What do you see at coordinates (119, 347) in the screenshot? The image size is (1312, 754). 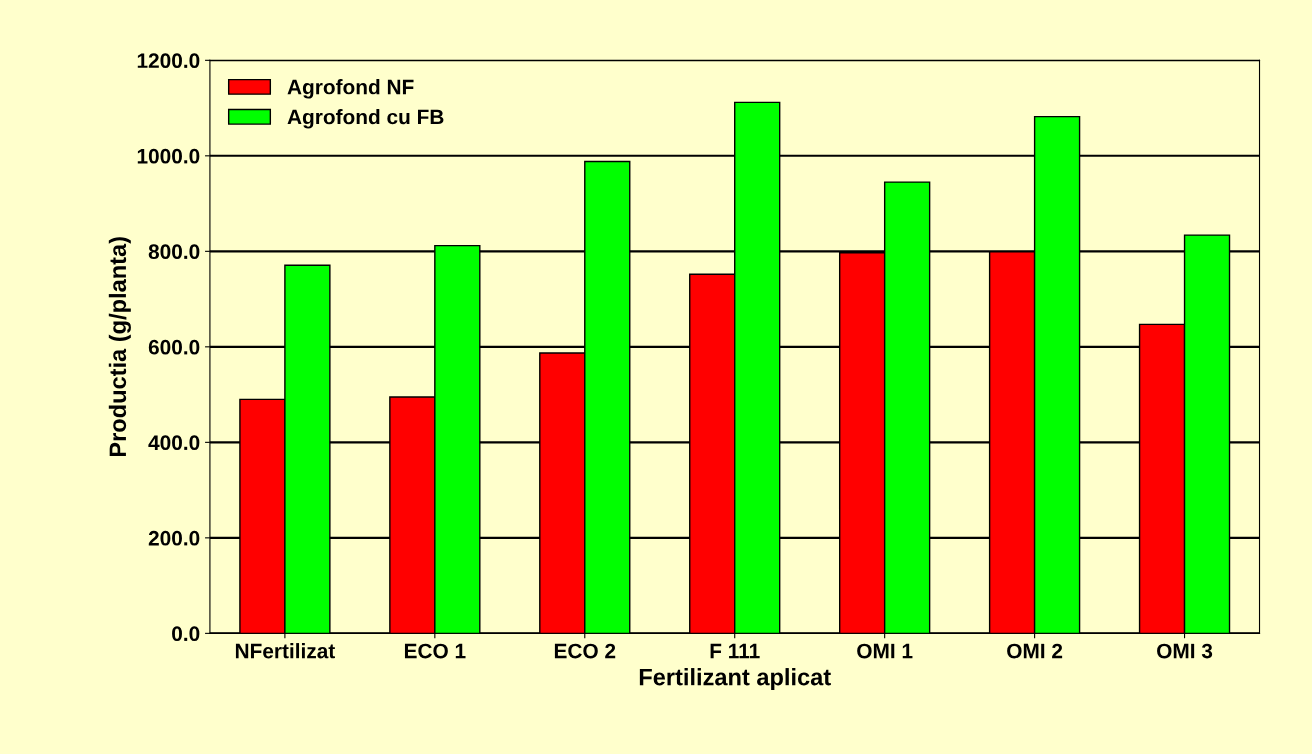 I see `y-axis-title: Productia (g/planta)` at bounding box center [119, 347].